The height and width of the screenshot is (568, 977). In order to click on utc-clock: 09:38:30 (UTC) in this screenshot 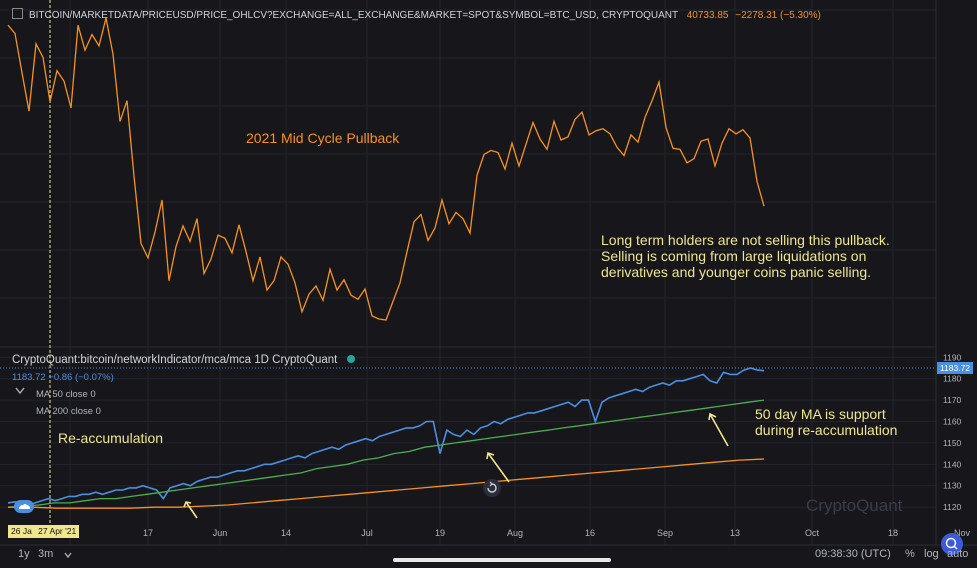, I will do `click(853, 554)`.